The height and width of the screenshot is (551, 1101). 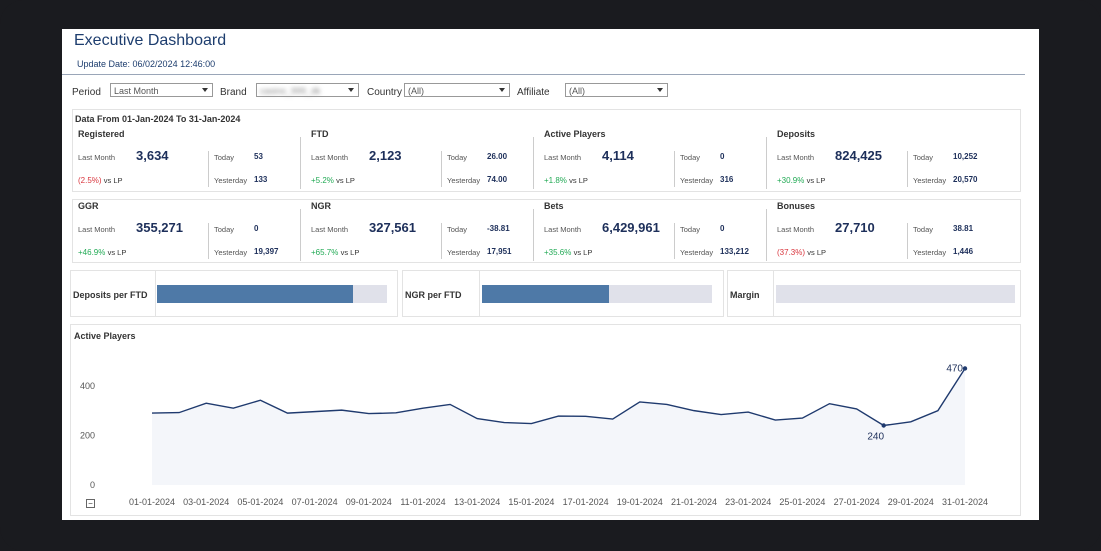 What do you see at coordinates (554, 206) in the screenshot?
I see `kpi-title: Bets` at bounding box center [554, 206].